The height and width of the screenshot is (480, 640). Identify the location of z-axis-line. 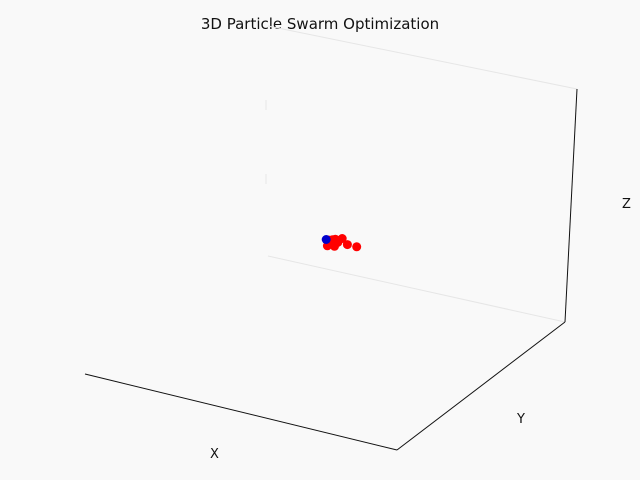
(571, 205).